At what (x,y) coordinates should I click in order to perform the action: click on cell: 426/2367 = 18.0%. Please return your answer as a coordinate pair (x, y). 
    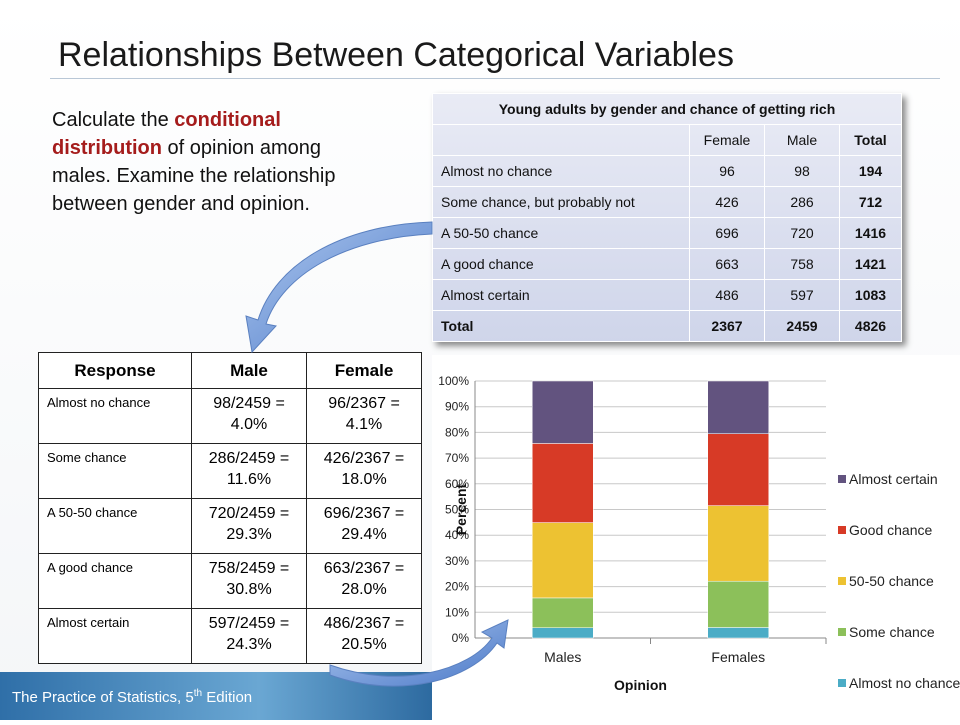
    Looking at the image, I should click on (364, 471).